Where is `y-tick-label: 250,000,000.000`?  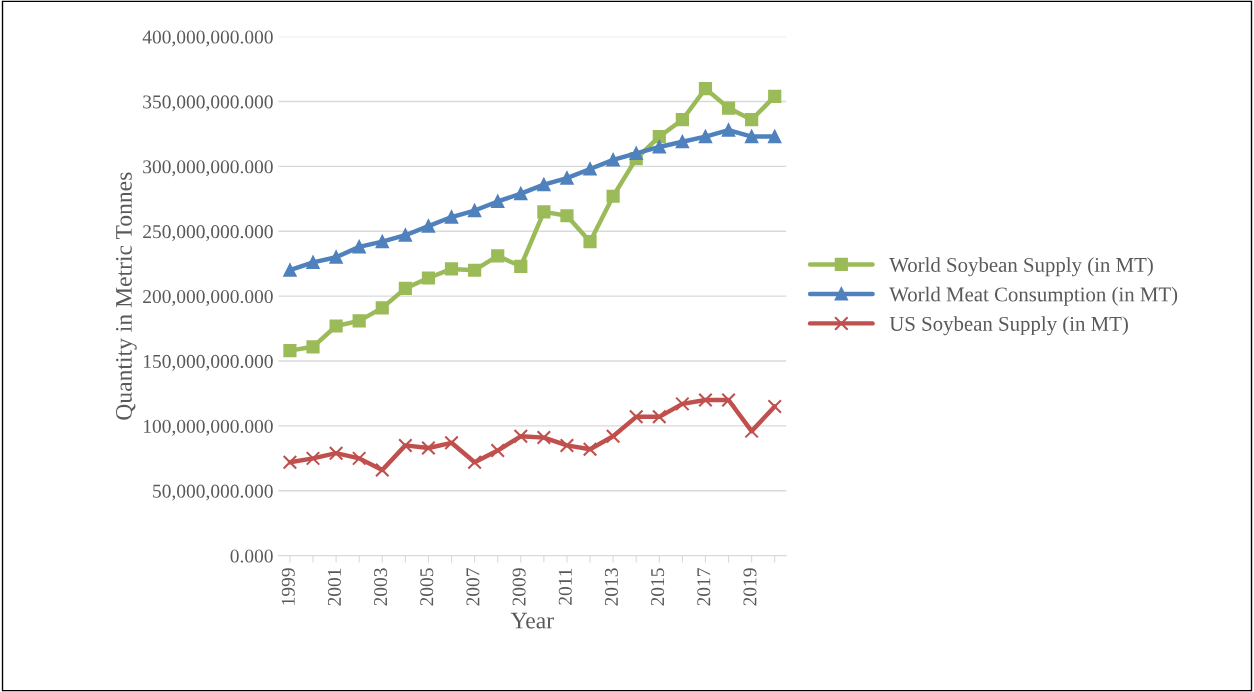 y-tick-label: 250,000,000.000 is located at coordinates (208, 233).